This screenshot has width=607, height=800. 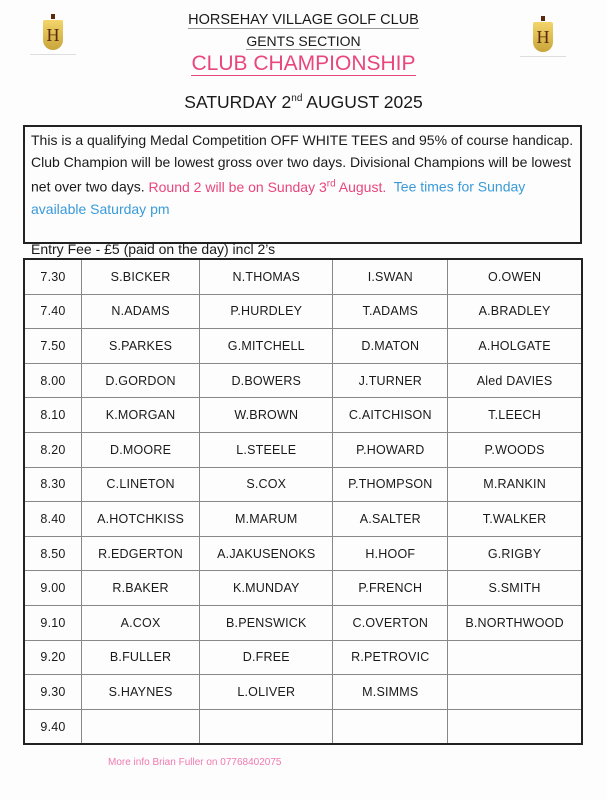 What do you see at coordinates (266, 449) in the screenshot?
I see `player-cell: L.STEELE` at bounding box center [266, 449].